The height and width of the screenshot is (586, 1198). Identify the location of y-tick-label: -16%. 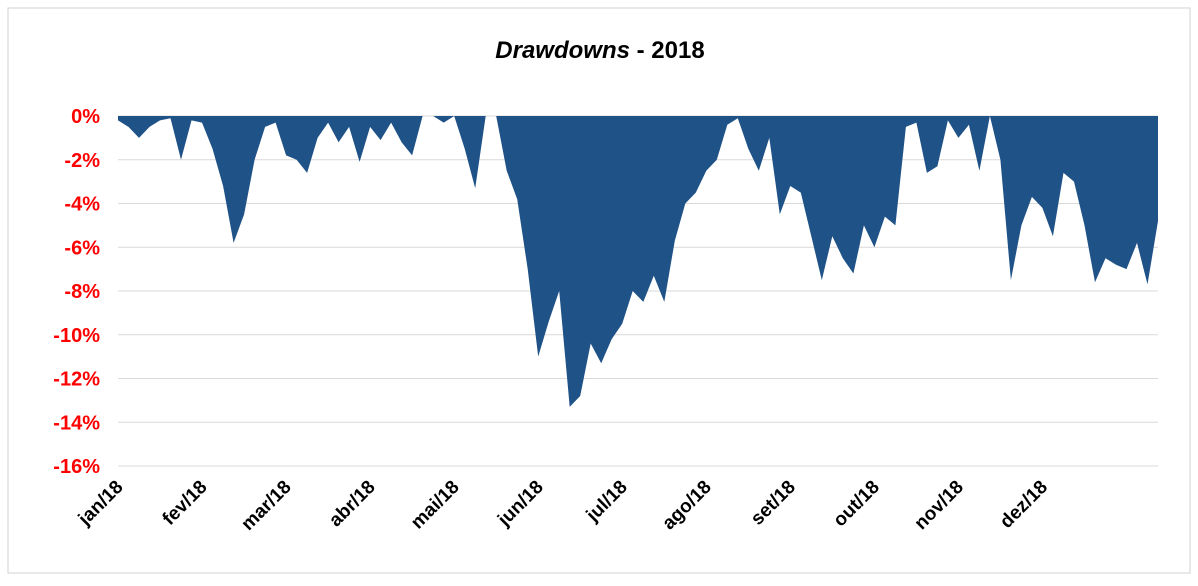
(76, 467).